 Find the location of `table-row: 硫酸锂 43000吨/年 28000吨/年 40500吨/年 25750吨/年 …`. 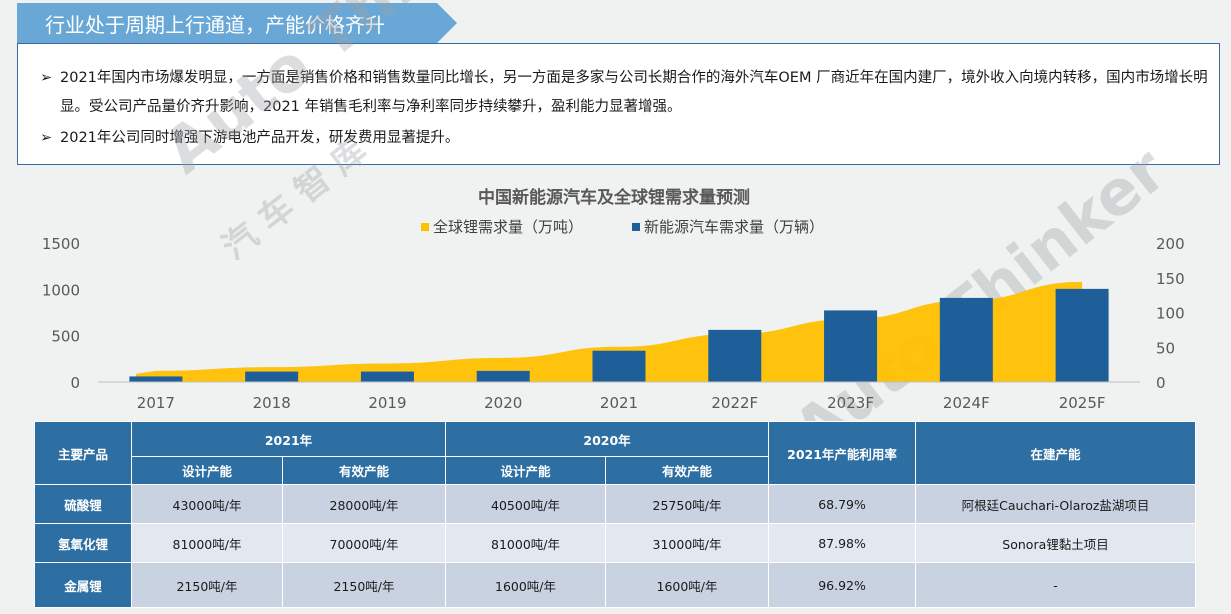

table-row: 硫酸锂 43000吨/年 28000吨/年 40500吨/年 25750吨/年 … is located at coordinates (615, 504).